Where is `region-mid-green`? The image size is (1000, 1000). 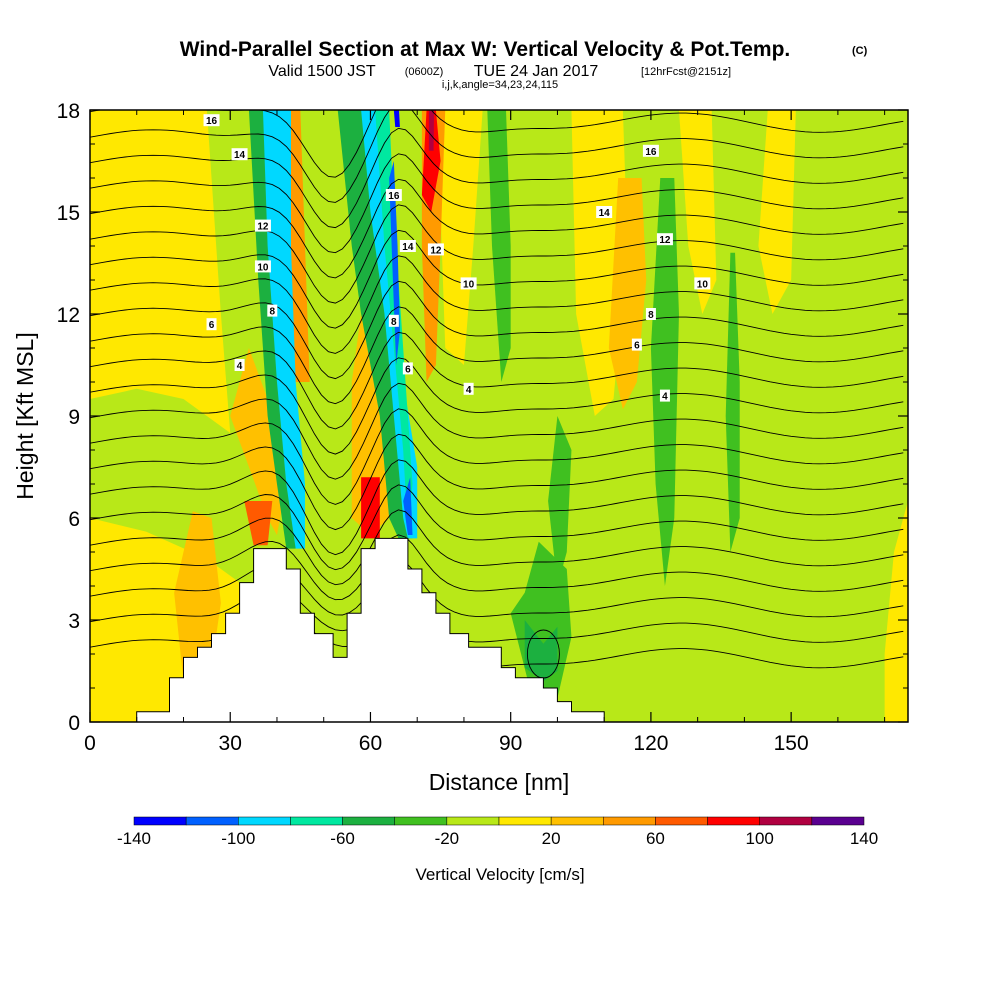
region-mid-green is located at coordinates (560, 501).